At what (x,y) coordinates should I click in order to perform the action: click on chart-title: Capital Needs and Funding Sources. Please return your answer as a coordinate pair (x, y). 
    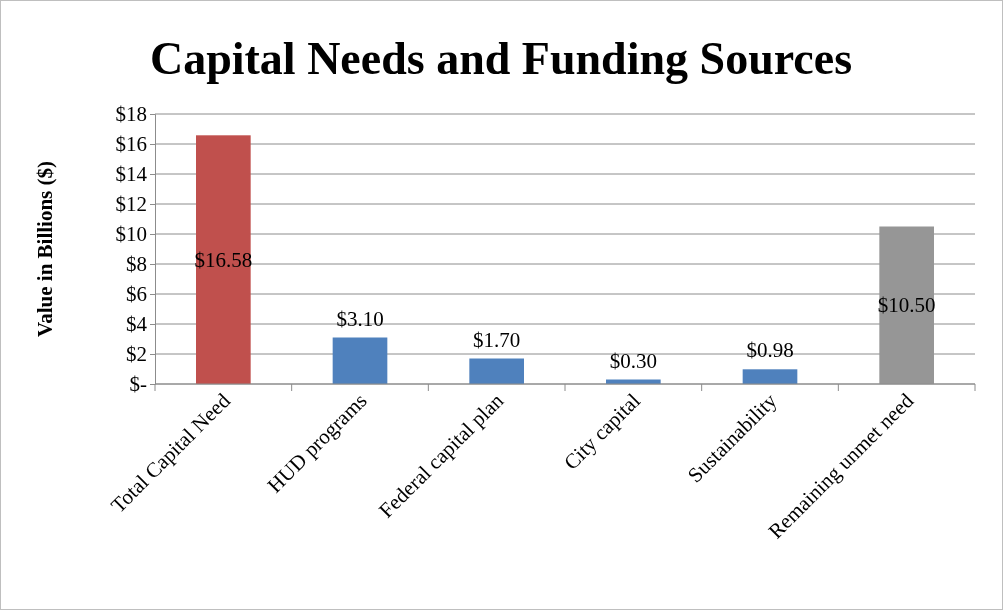
    Looking at the image, I should click on (501, 58).